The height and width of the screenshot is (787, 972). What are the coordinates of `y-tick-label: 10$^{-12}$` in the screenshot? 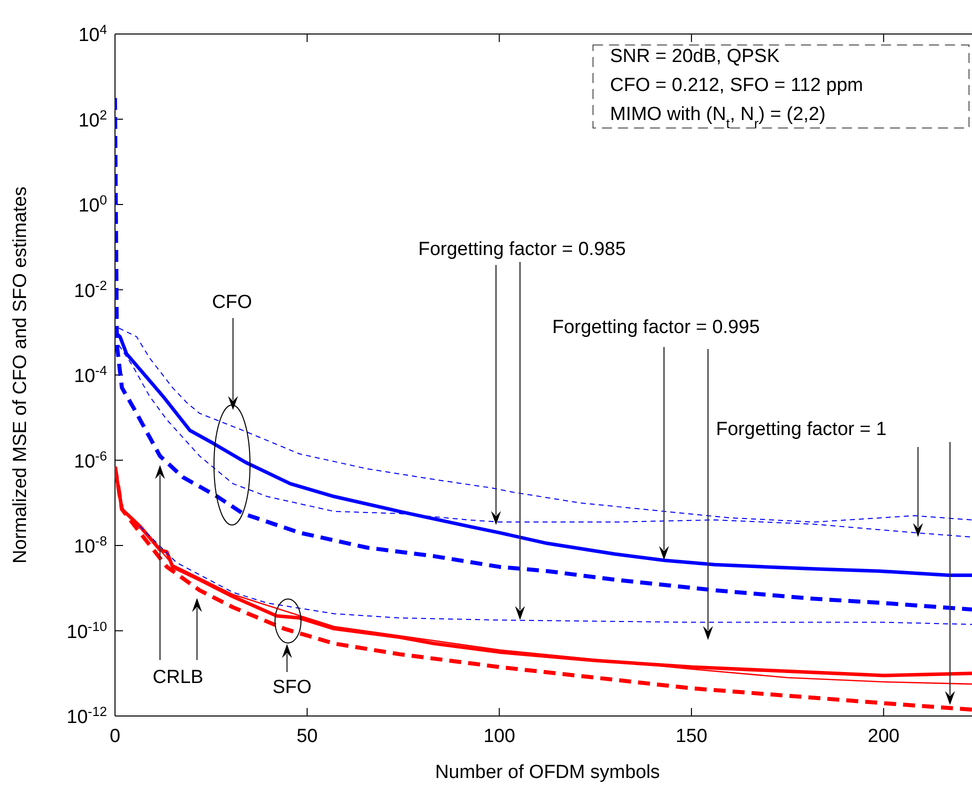 It's located at (86, 716).